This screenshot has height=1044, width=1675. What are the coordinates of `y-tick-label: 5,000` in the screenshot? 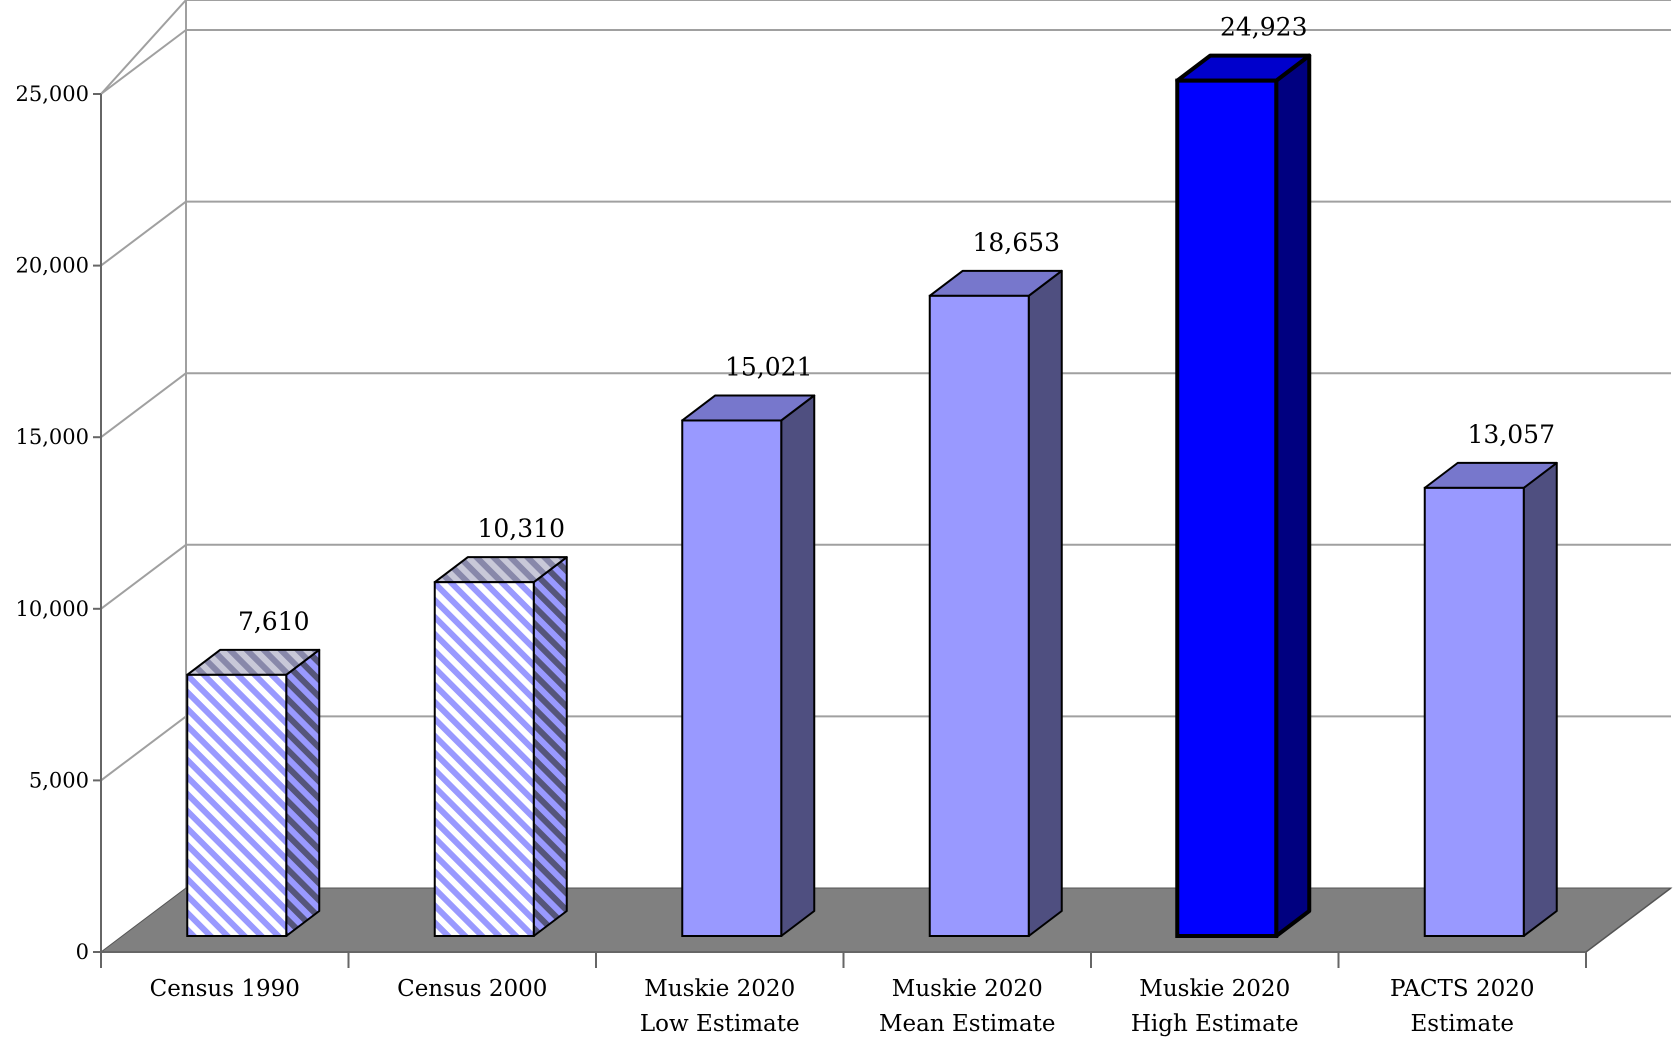 It's located at (59, 780).